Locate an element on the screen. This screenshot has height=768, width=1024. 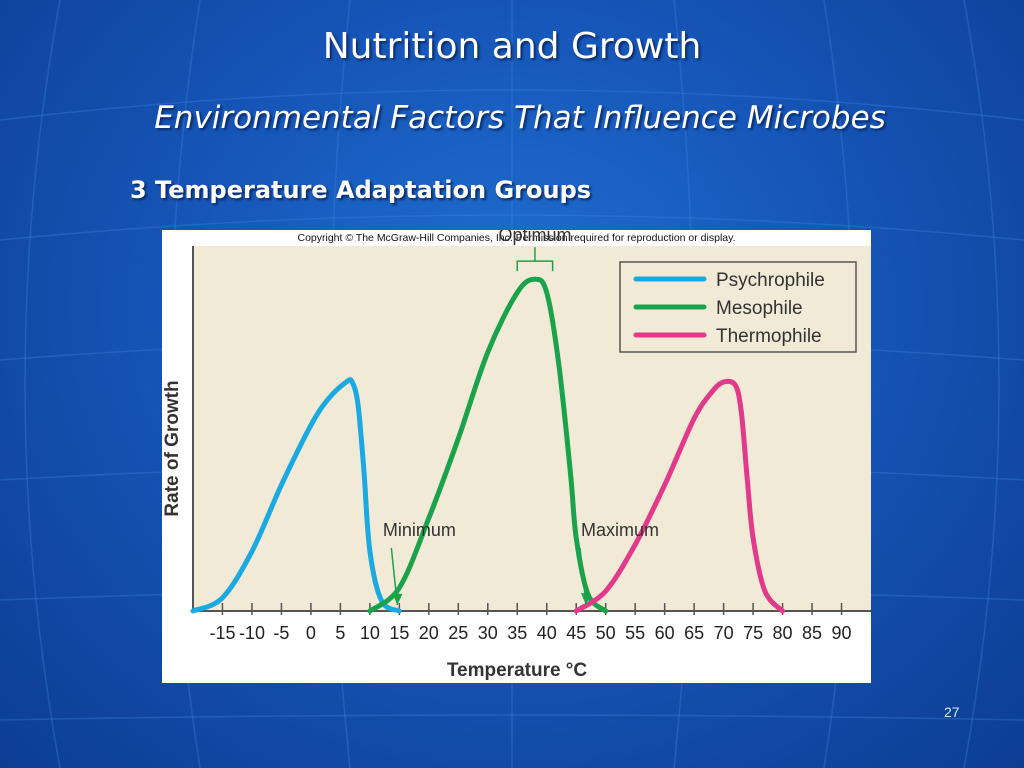
series-line-thermophile is located at coordinates (679, 496).